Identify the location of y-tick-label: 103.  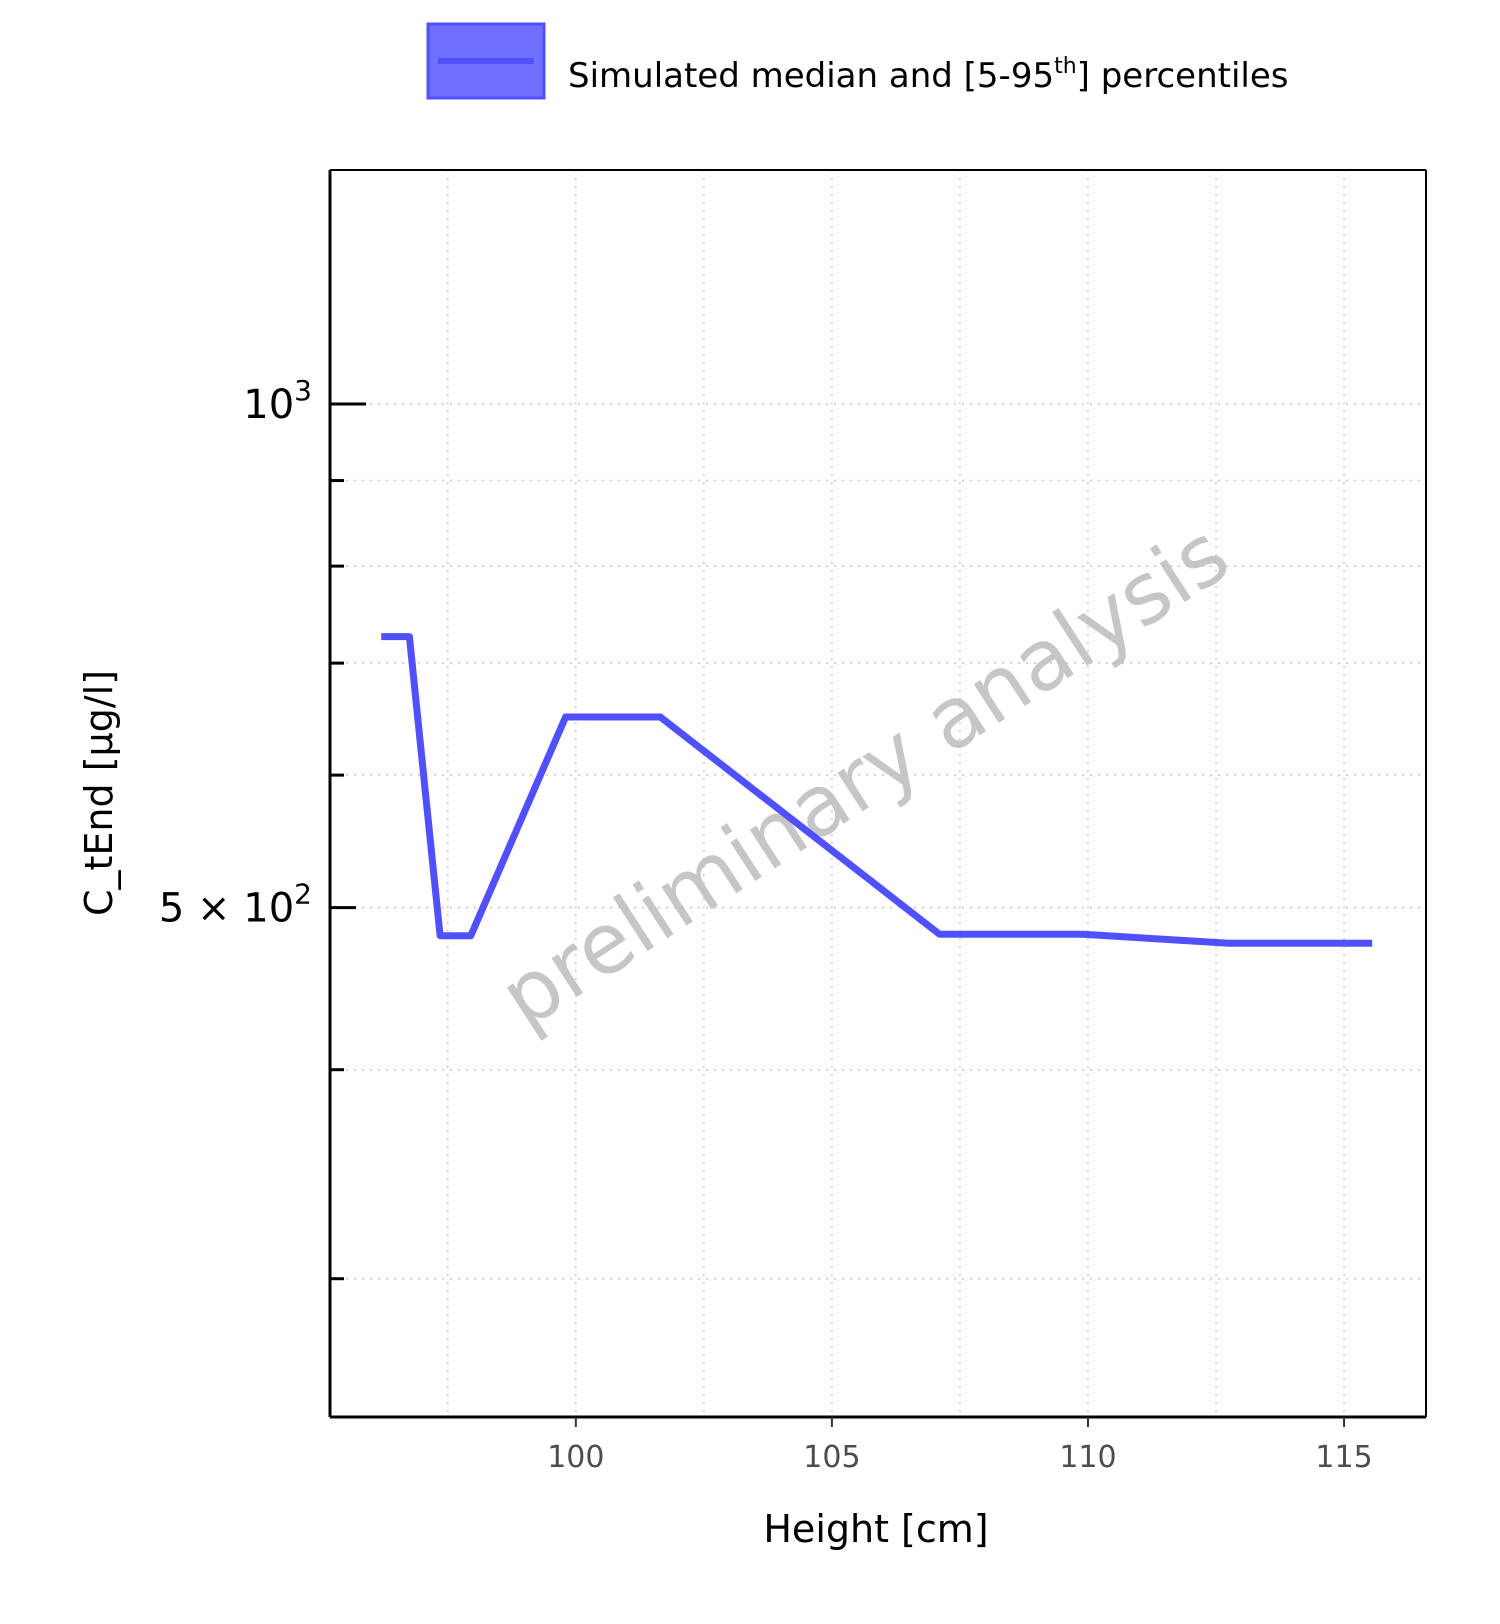
(277, 401).